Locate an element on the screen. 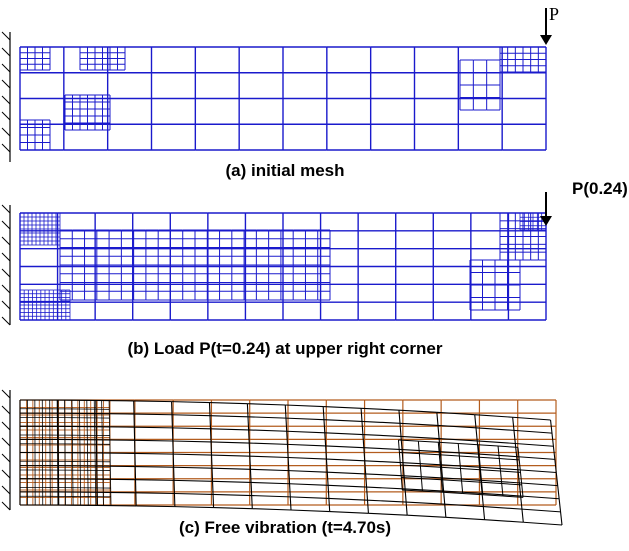 Image resolution: width=629 pixels, height=551 pixels. caption: (a) initial mesh is located at coordinates (284, 170).